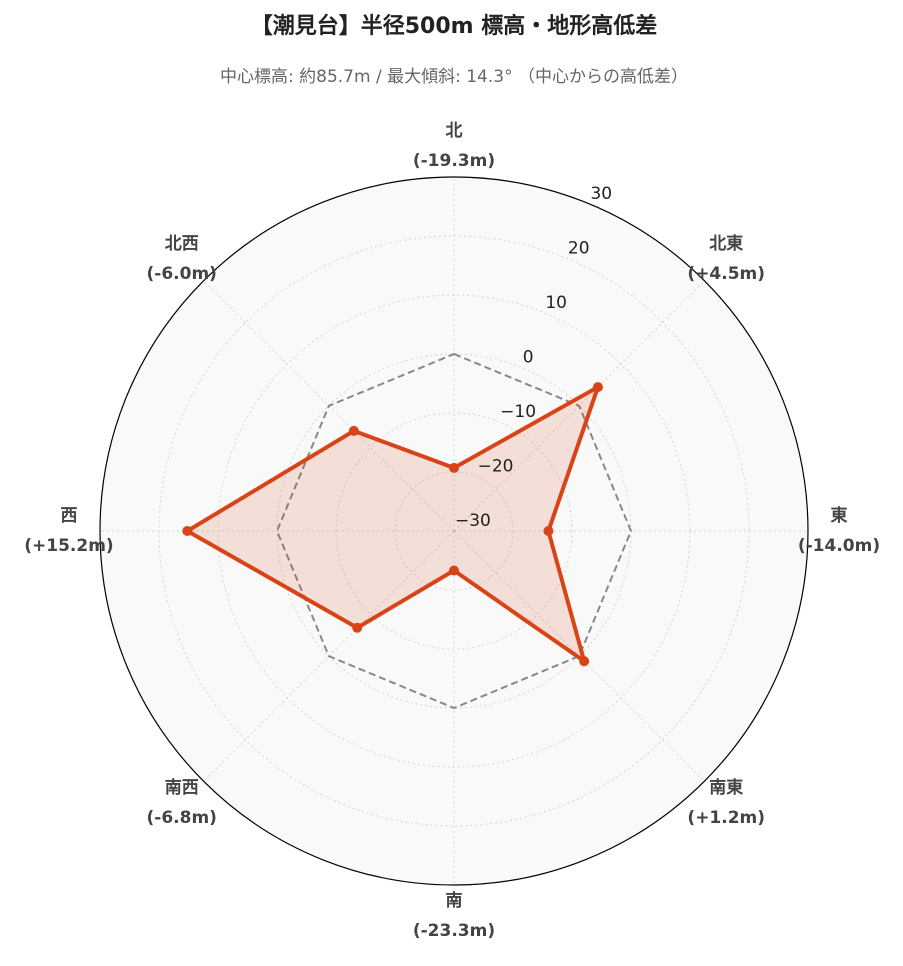 This screenshot has width=903, height=966. Describe the element at coordinates (454, 131) in the screenshot. I see `category-label: 北` at that location.